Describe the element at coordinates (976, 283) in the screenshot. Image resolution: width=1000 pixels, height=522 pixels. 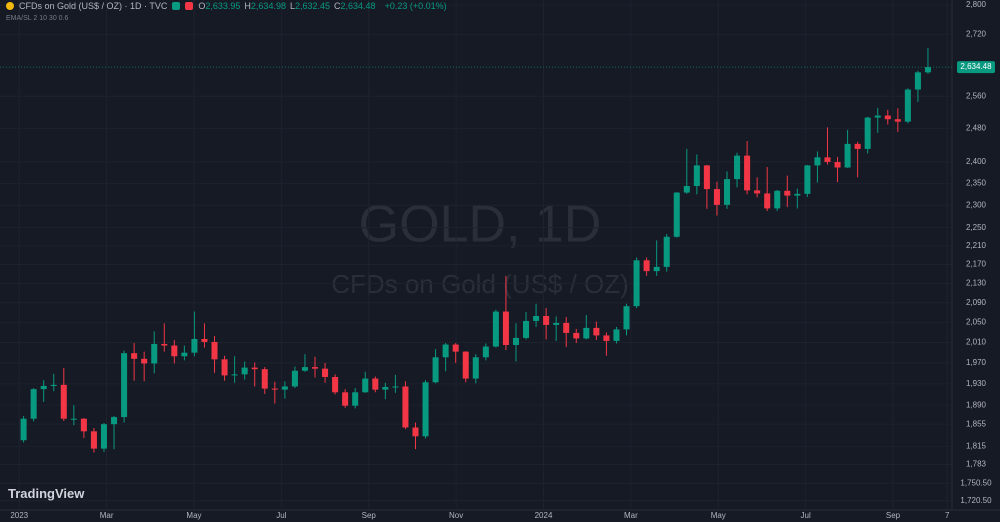
I see `y-tick-label: 2,130` at that location.